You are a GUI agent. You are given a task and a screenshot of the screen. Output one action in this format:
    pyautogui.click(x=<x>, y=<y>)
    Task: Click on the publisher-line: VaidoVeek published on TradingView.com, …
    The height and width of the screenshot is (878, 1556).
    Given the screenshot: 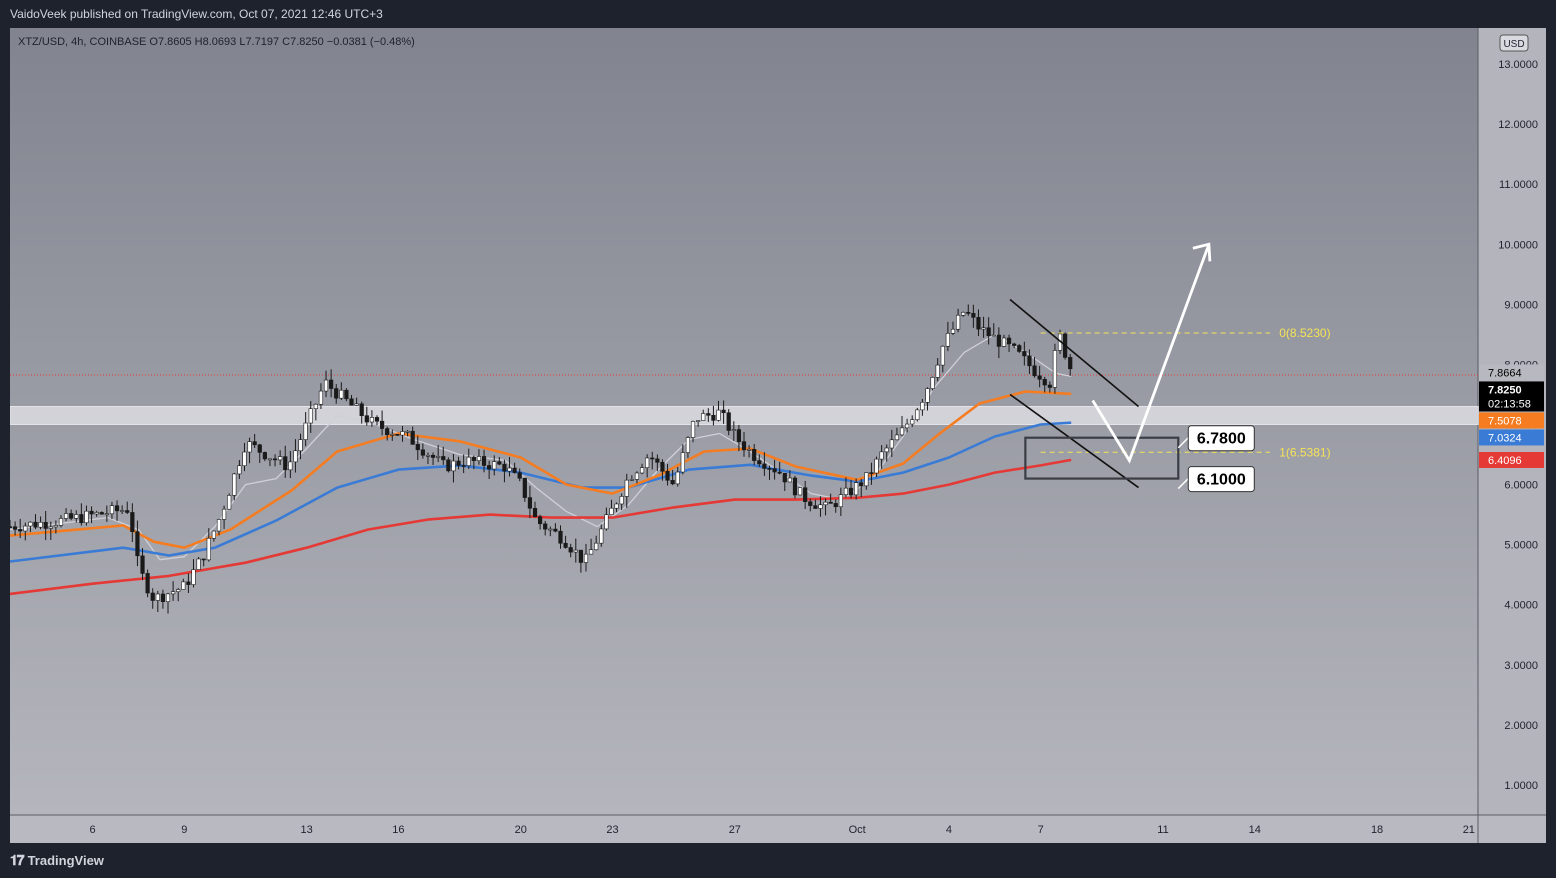 What is the action you would take?
    pyautogui.click(x=196, y=14)
    